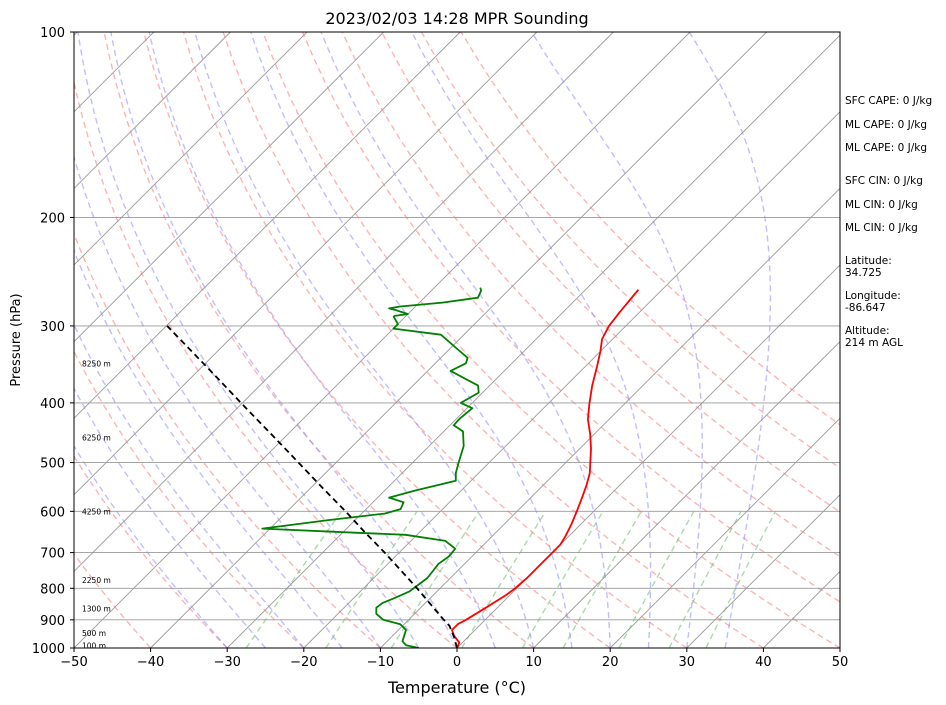  I want to click on y-tick-label: 900, so click(52, 621).